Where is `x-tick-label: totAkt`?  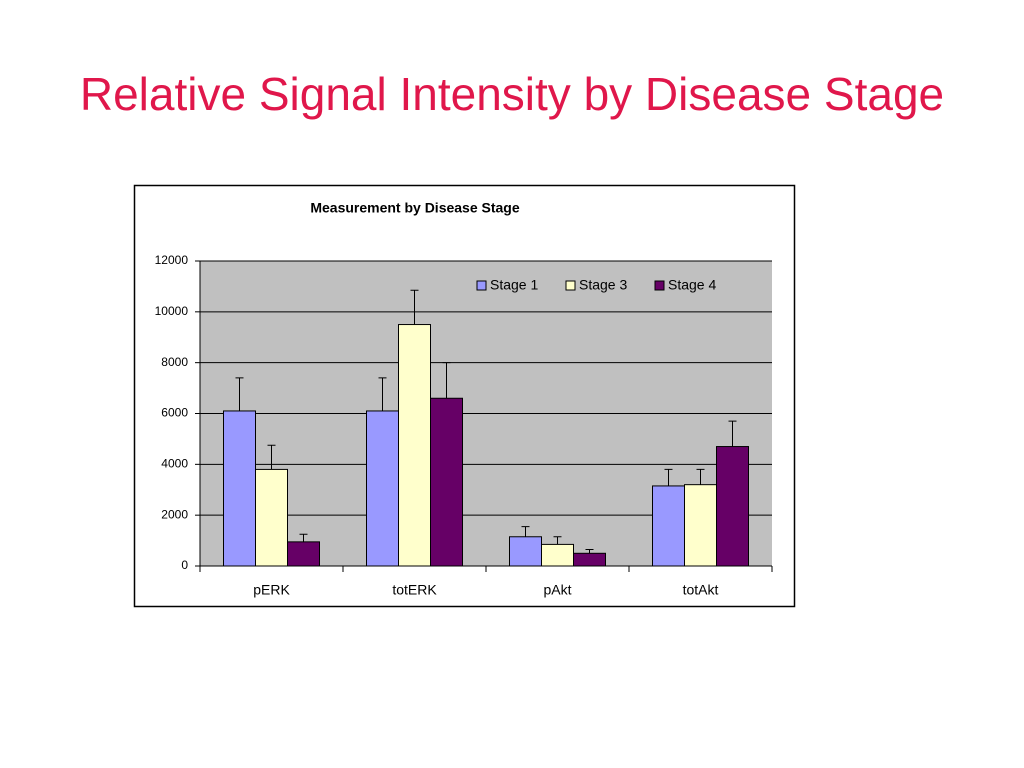 x-tick-label: totAkt is located at coordinates (701, 590).